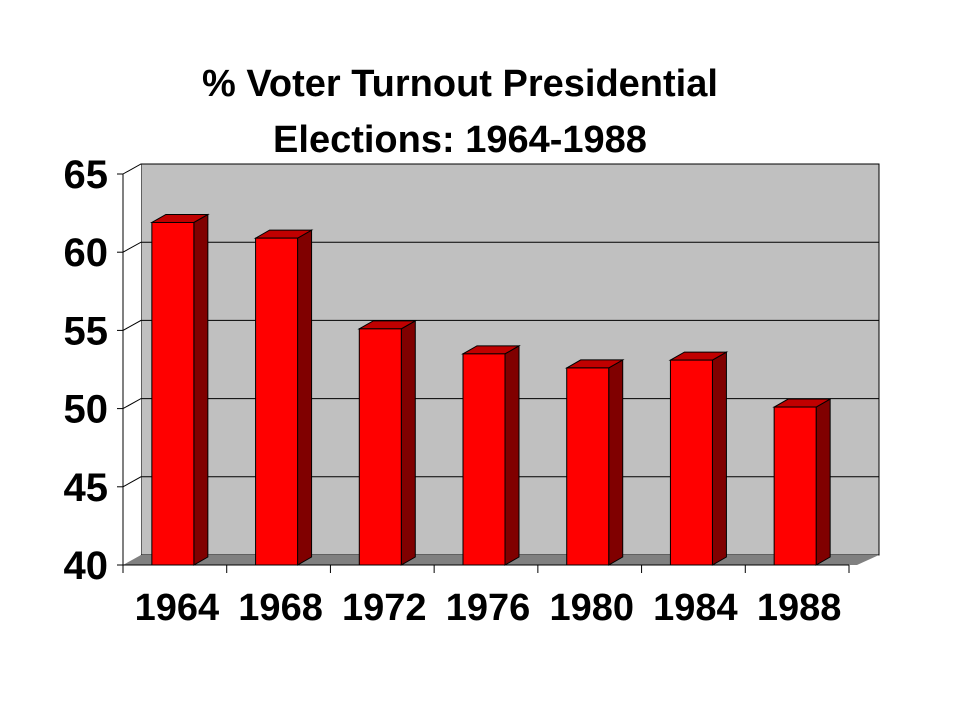  Describe the element at coordinates (86, 410) in the screenshot. I see `y-tick-label: 50` at that location.